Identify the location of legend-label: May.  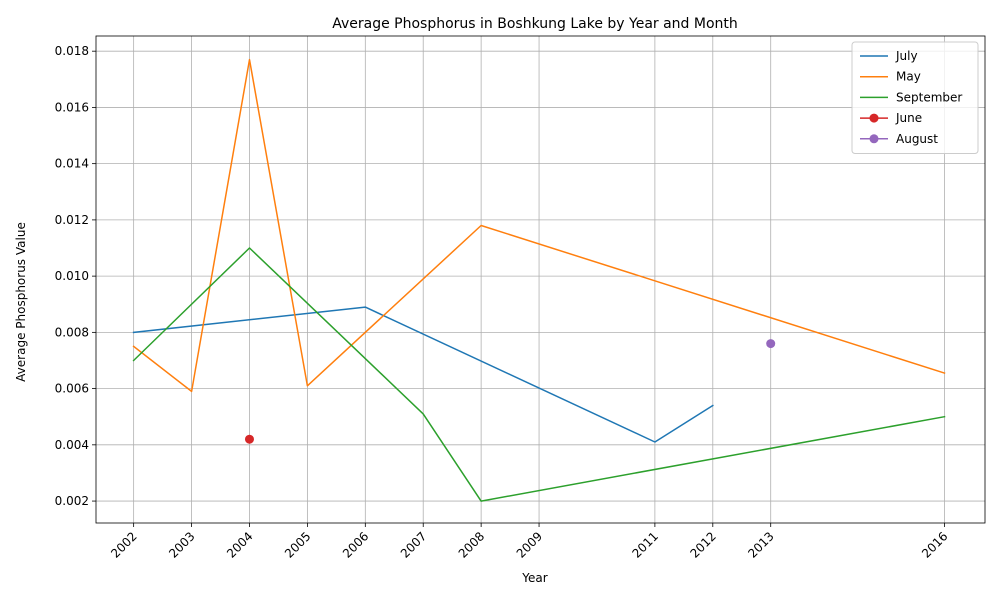
(908, 77).